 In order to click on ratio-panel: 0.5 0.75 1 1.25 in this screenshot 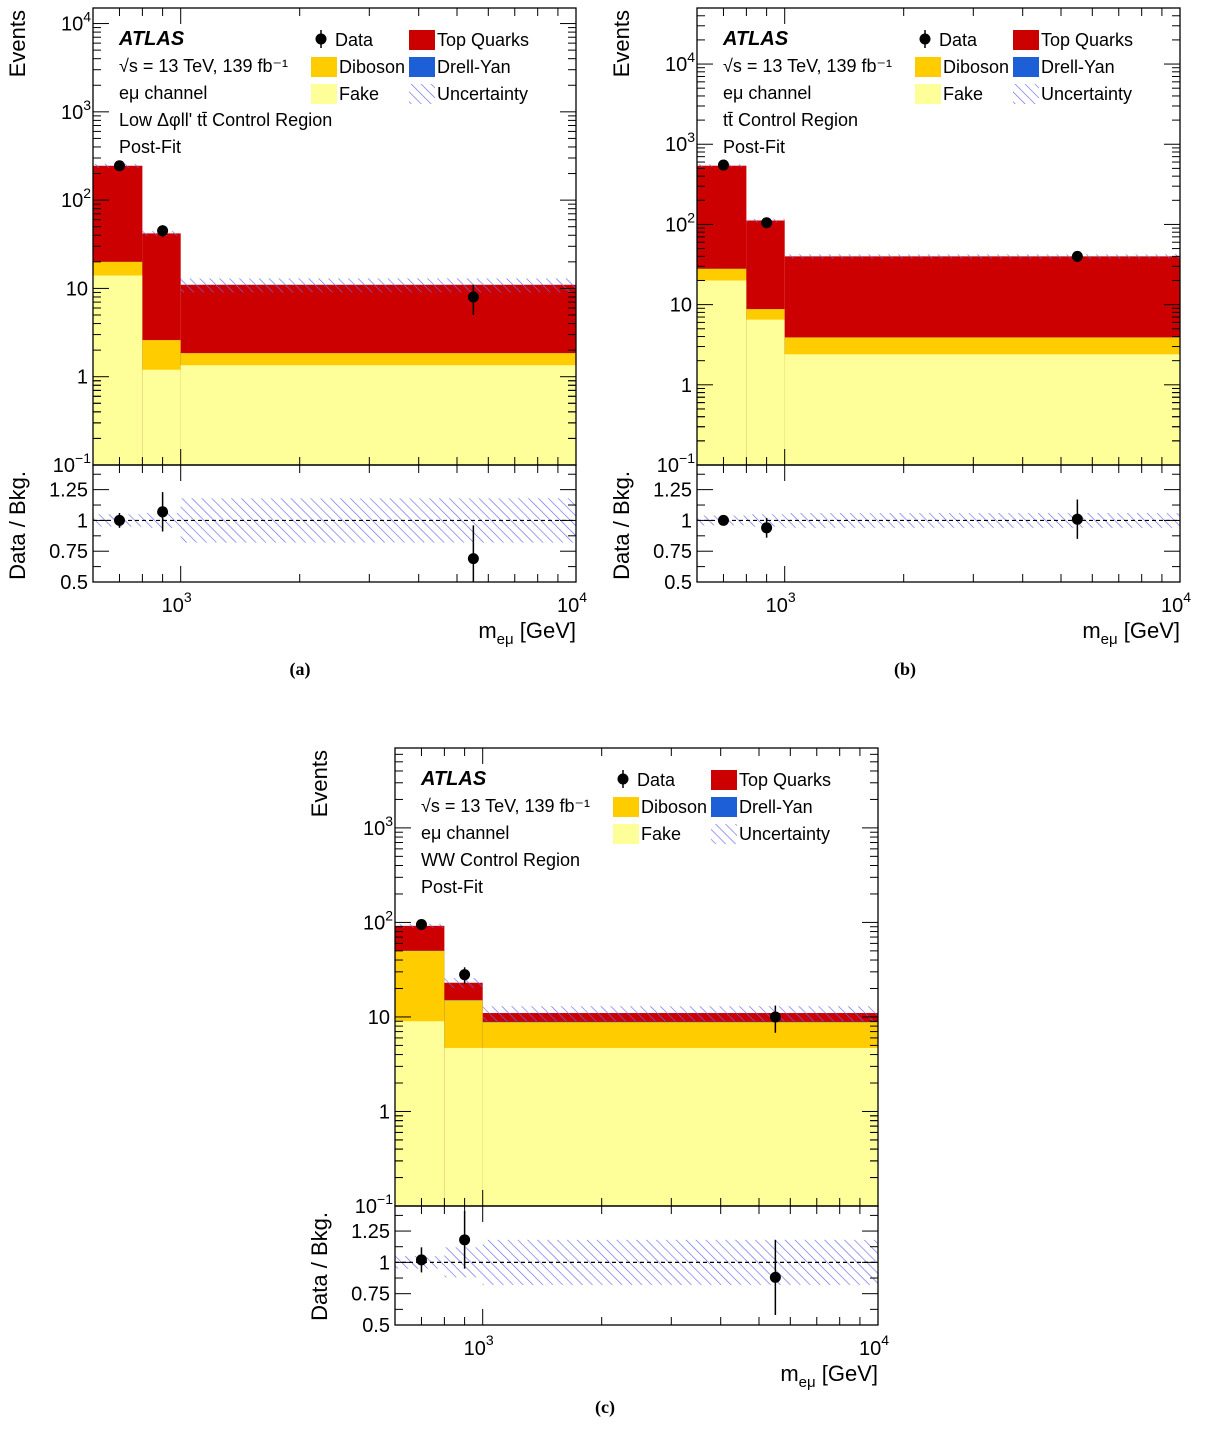, I will do `click(313, 529)`.